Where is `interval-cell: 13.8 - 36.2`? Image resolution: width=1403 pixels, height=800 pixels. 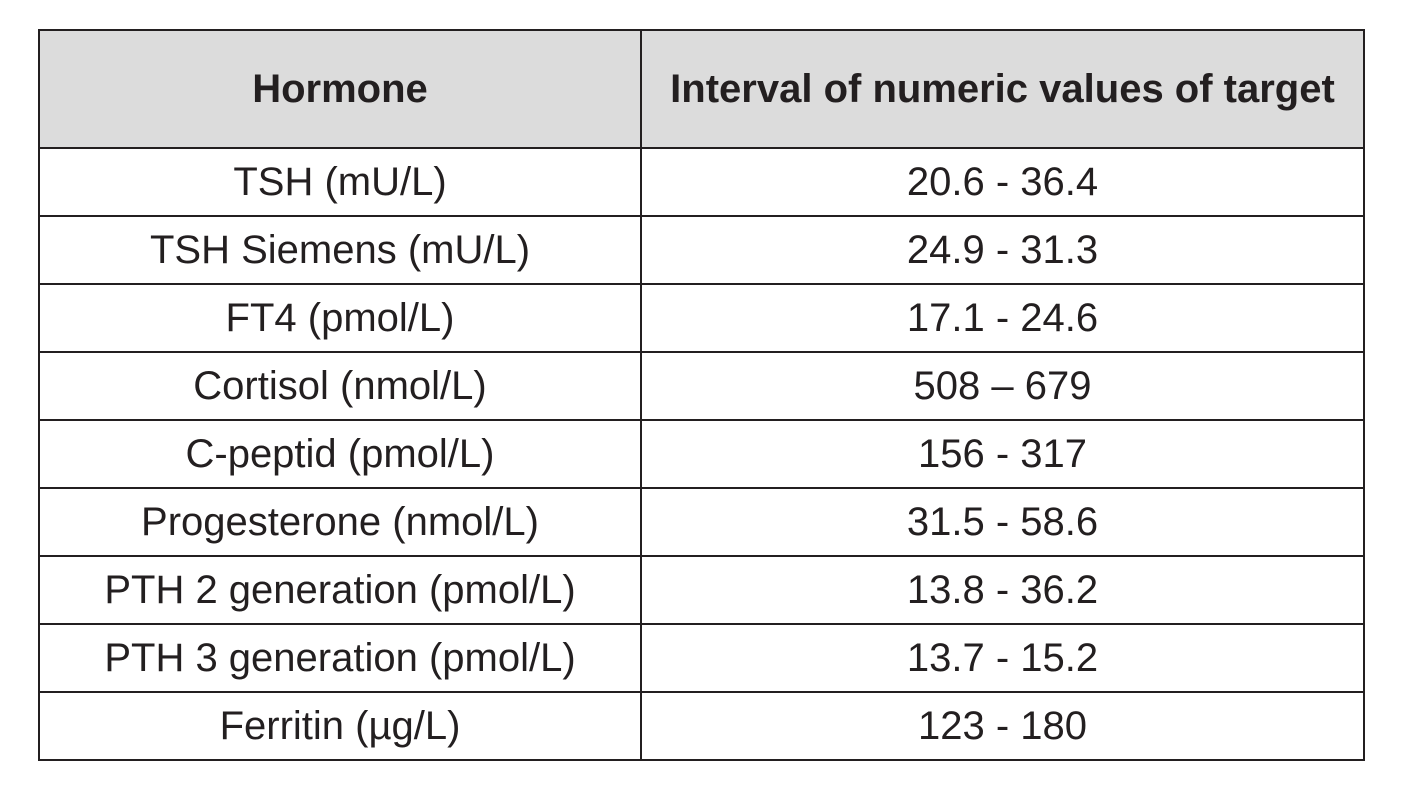
interval-cell: 13.8 - 36.2 is located at coordinates (1002, 590).